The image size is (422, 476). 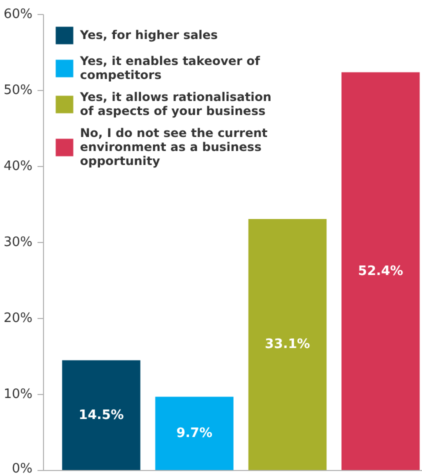 What do you see at coordinates (18, 318) in the screenshot?
I see `y-tick-label: 20%` at bounding box center [18, 318].